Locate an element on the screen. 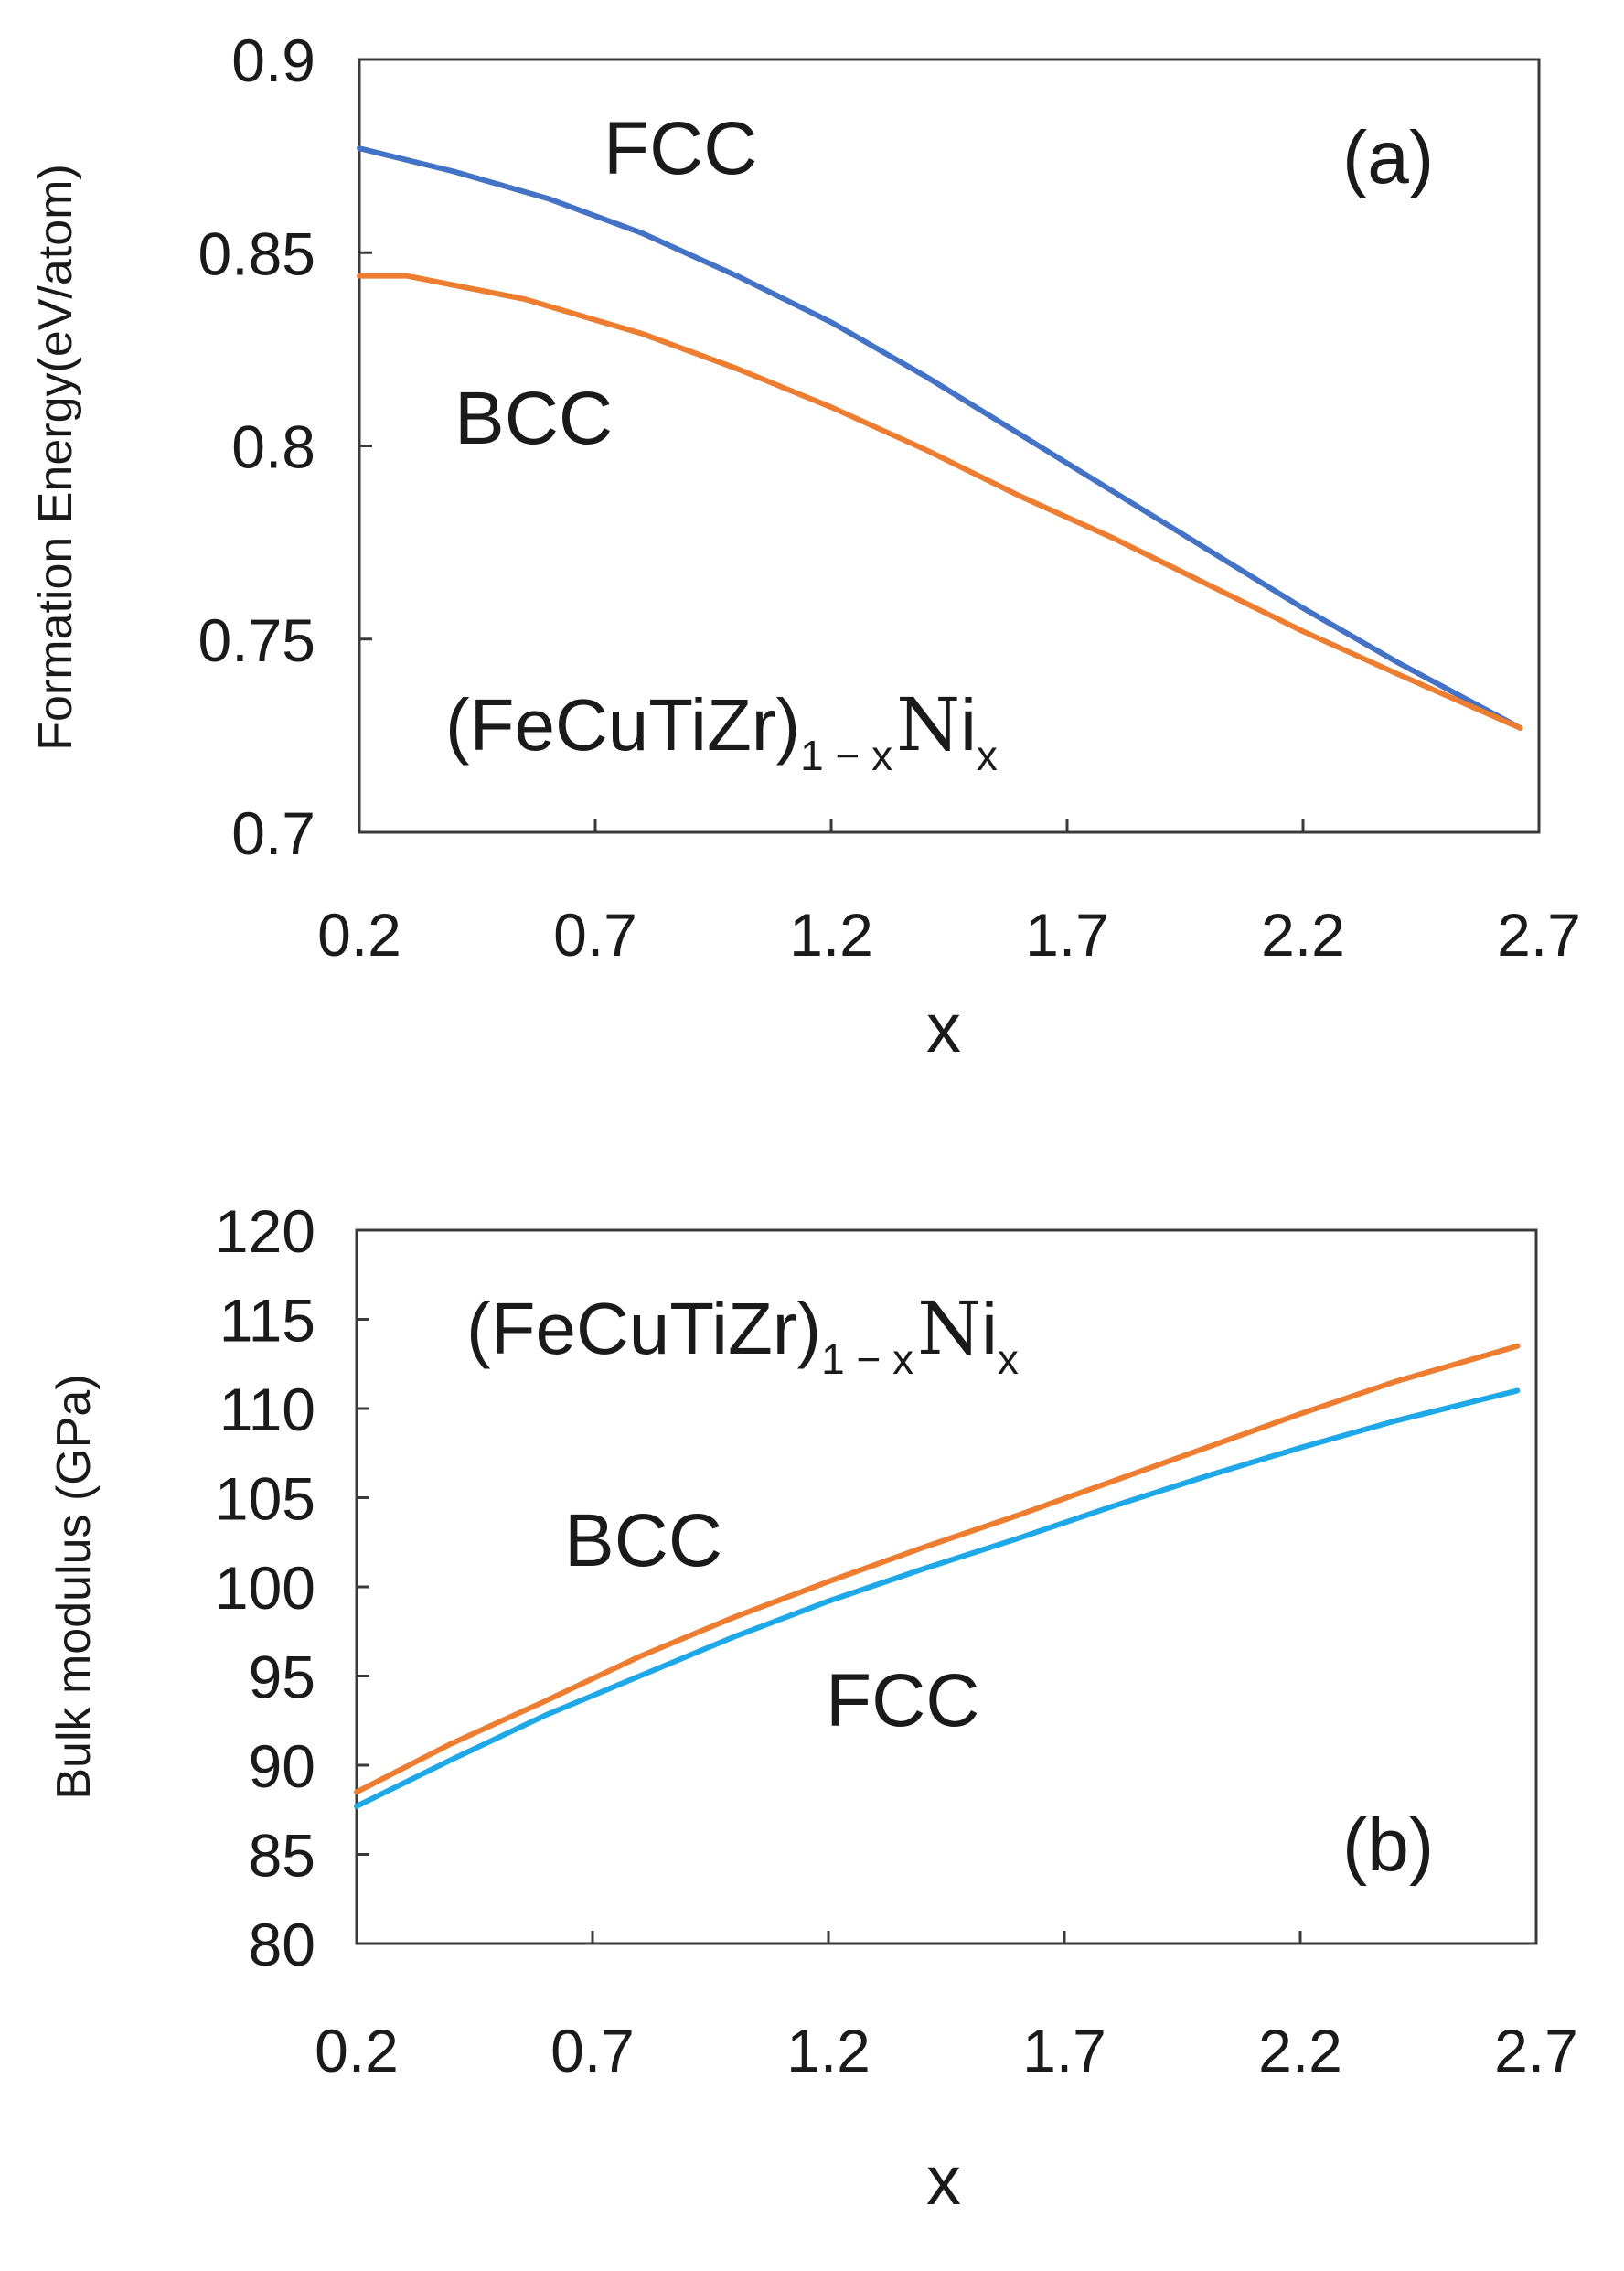 This screenshot has height=2271, width=1624. panel-b-x-axis-label: x is located at coordinates (943, 2181).